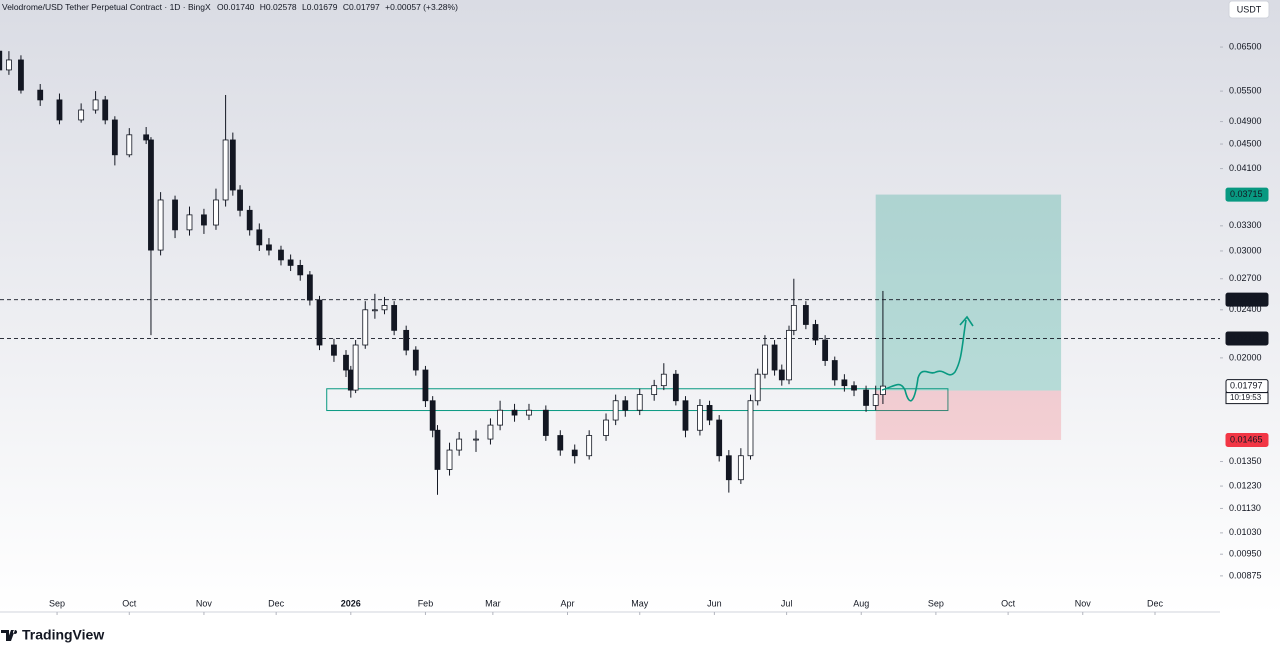  What do you see at coordinates (493, 603) in the screenshot?
I see `x-tick-label: Mar` at bounding box center [493, 603].